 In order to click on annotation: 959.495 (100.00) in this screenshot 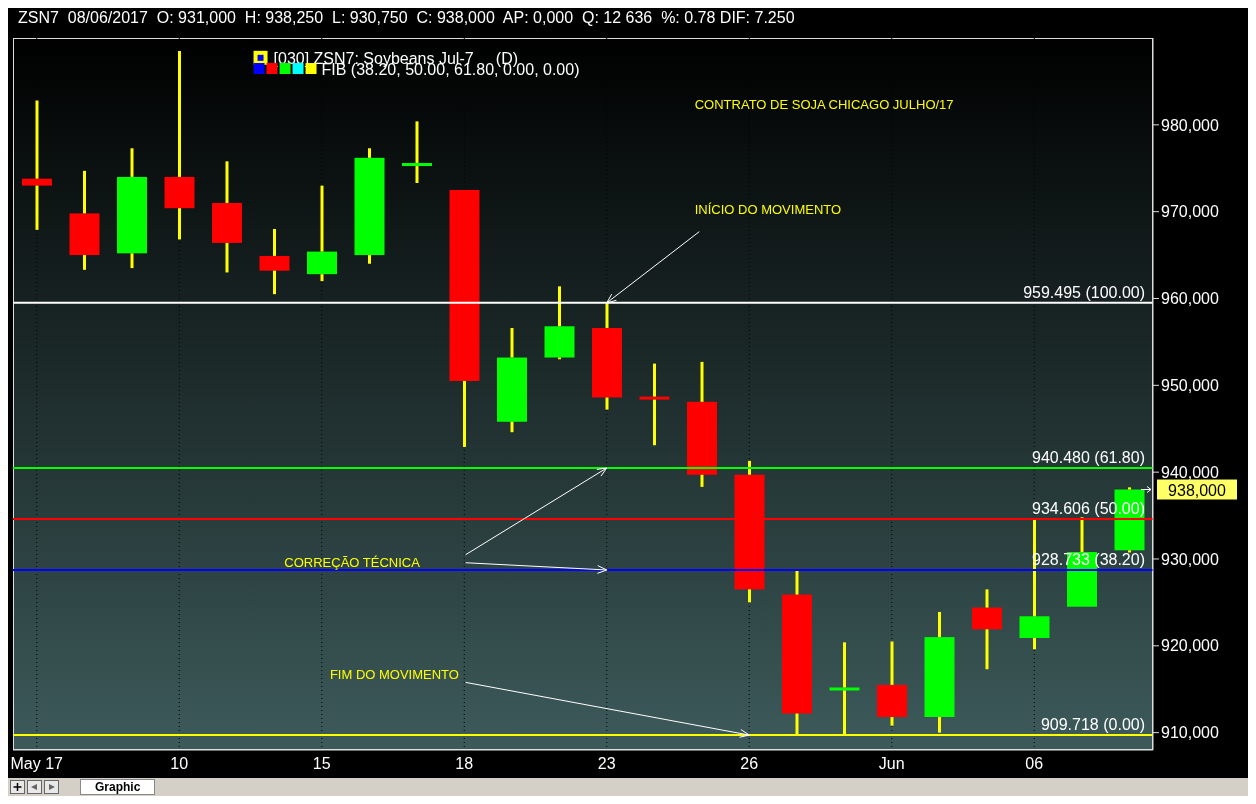, I will do `click(1084, 292)`.